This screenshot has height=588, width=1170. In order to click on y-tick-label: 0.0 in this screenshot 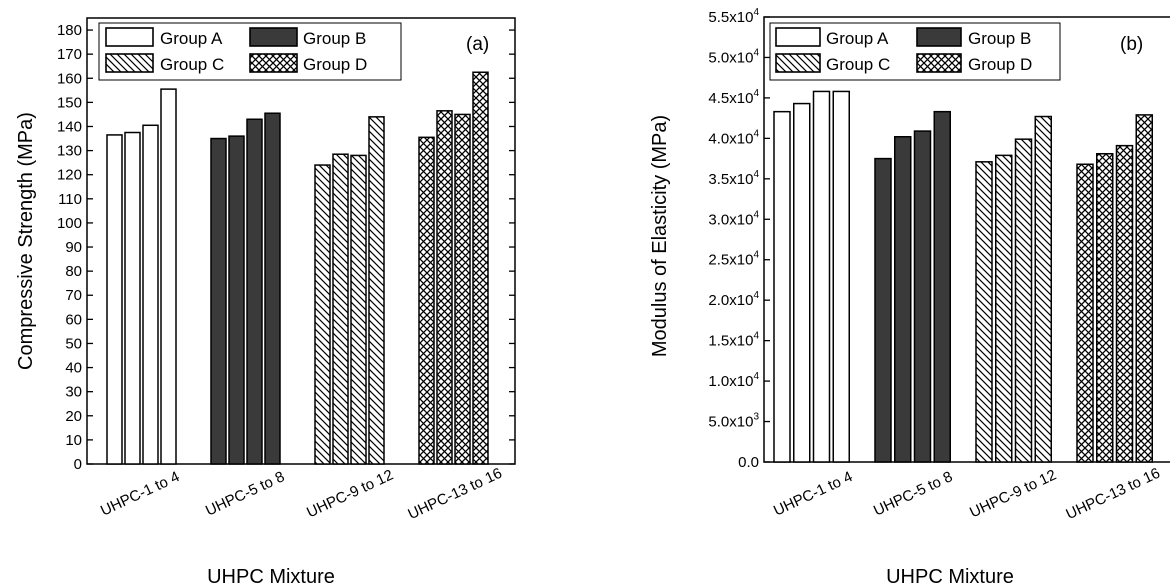, I will do `click(748, 462)`.